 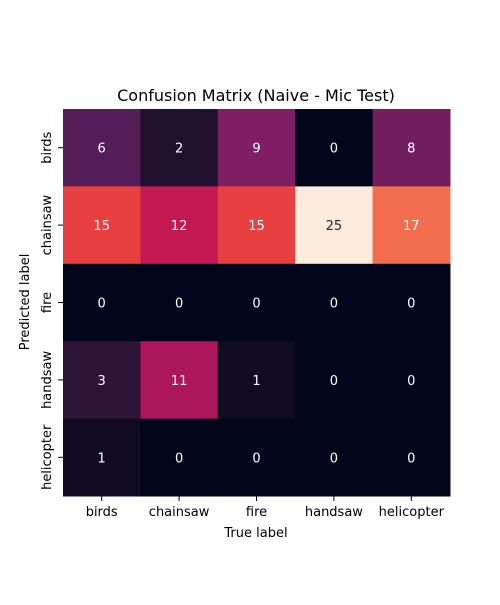 What do you see at coordinates (256, 95) in the screenshot?
I see `chart-title: Confusion Matrix (Naive - Mic Test)` at bounding box center [256, 95].